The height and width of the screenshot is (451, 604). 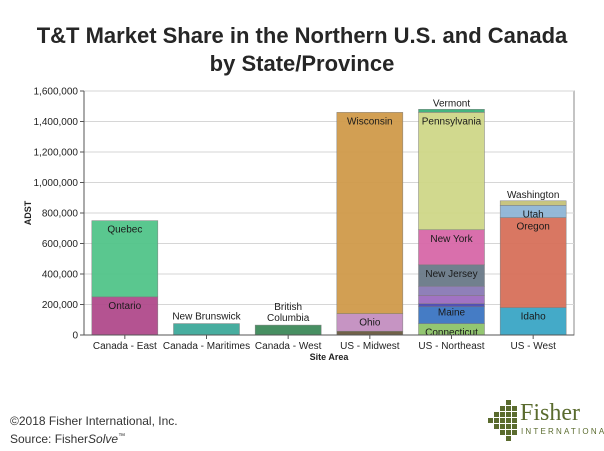 I want to click on y-tick-label: 400,000, so click(x=60, y=275).